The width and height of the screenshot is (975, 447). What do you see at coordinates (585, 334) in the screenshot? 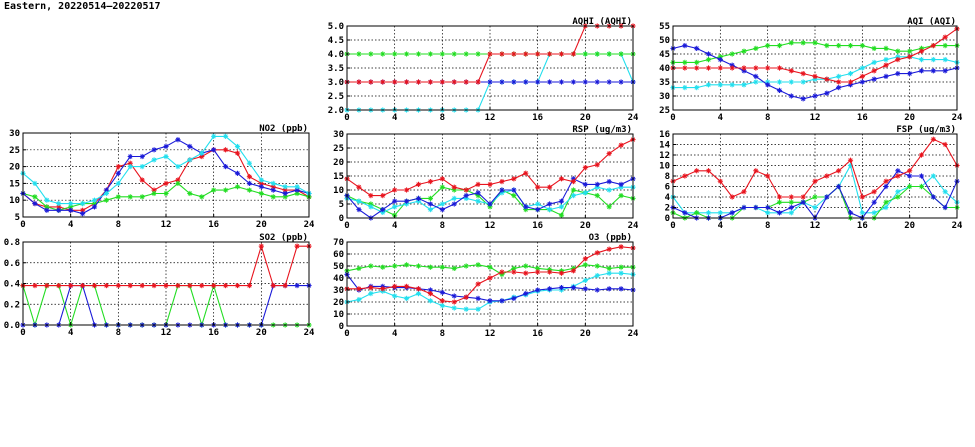
I see `o3-x-tick-label: 20` at bounding box center [585, 334].